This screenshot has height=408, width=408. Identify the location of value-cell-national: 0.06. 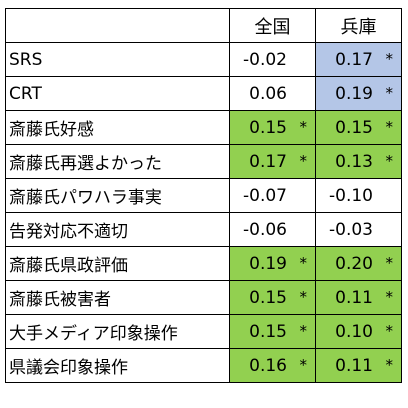
(272, 93).